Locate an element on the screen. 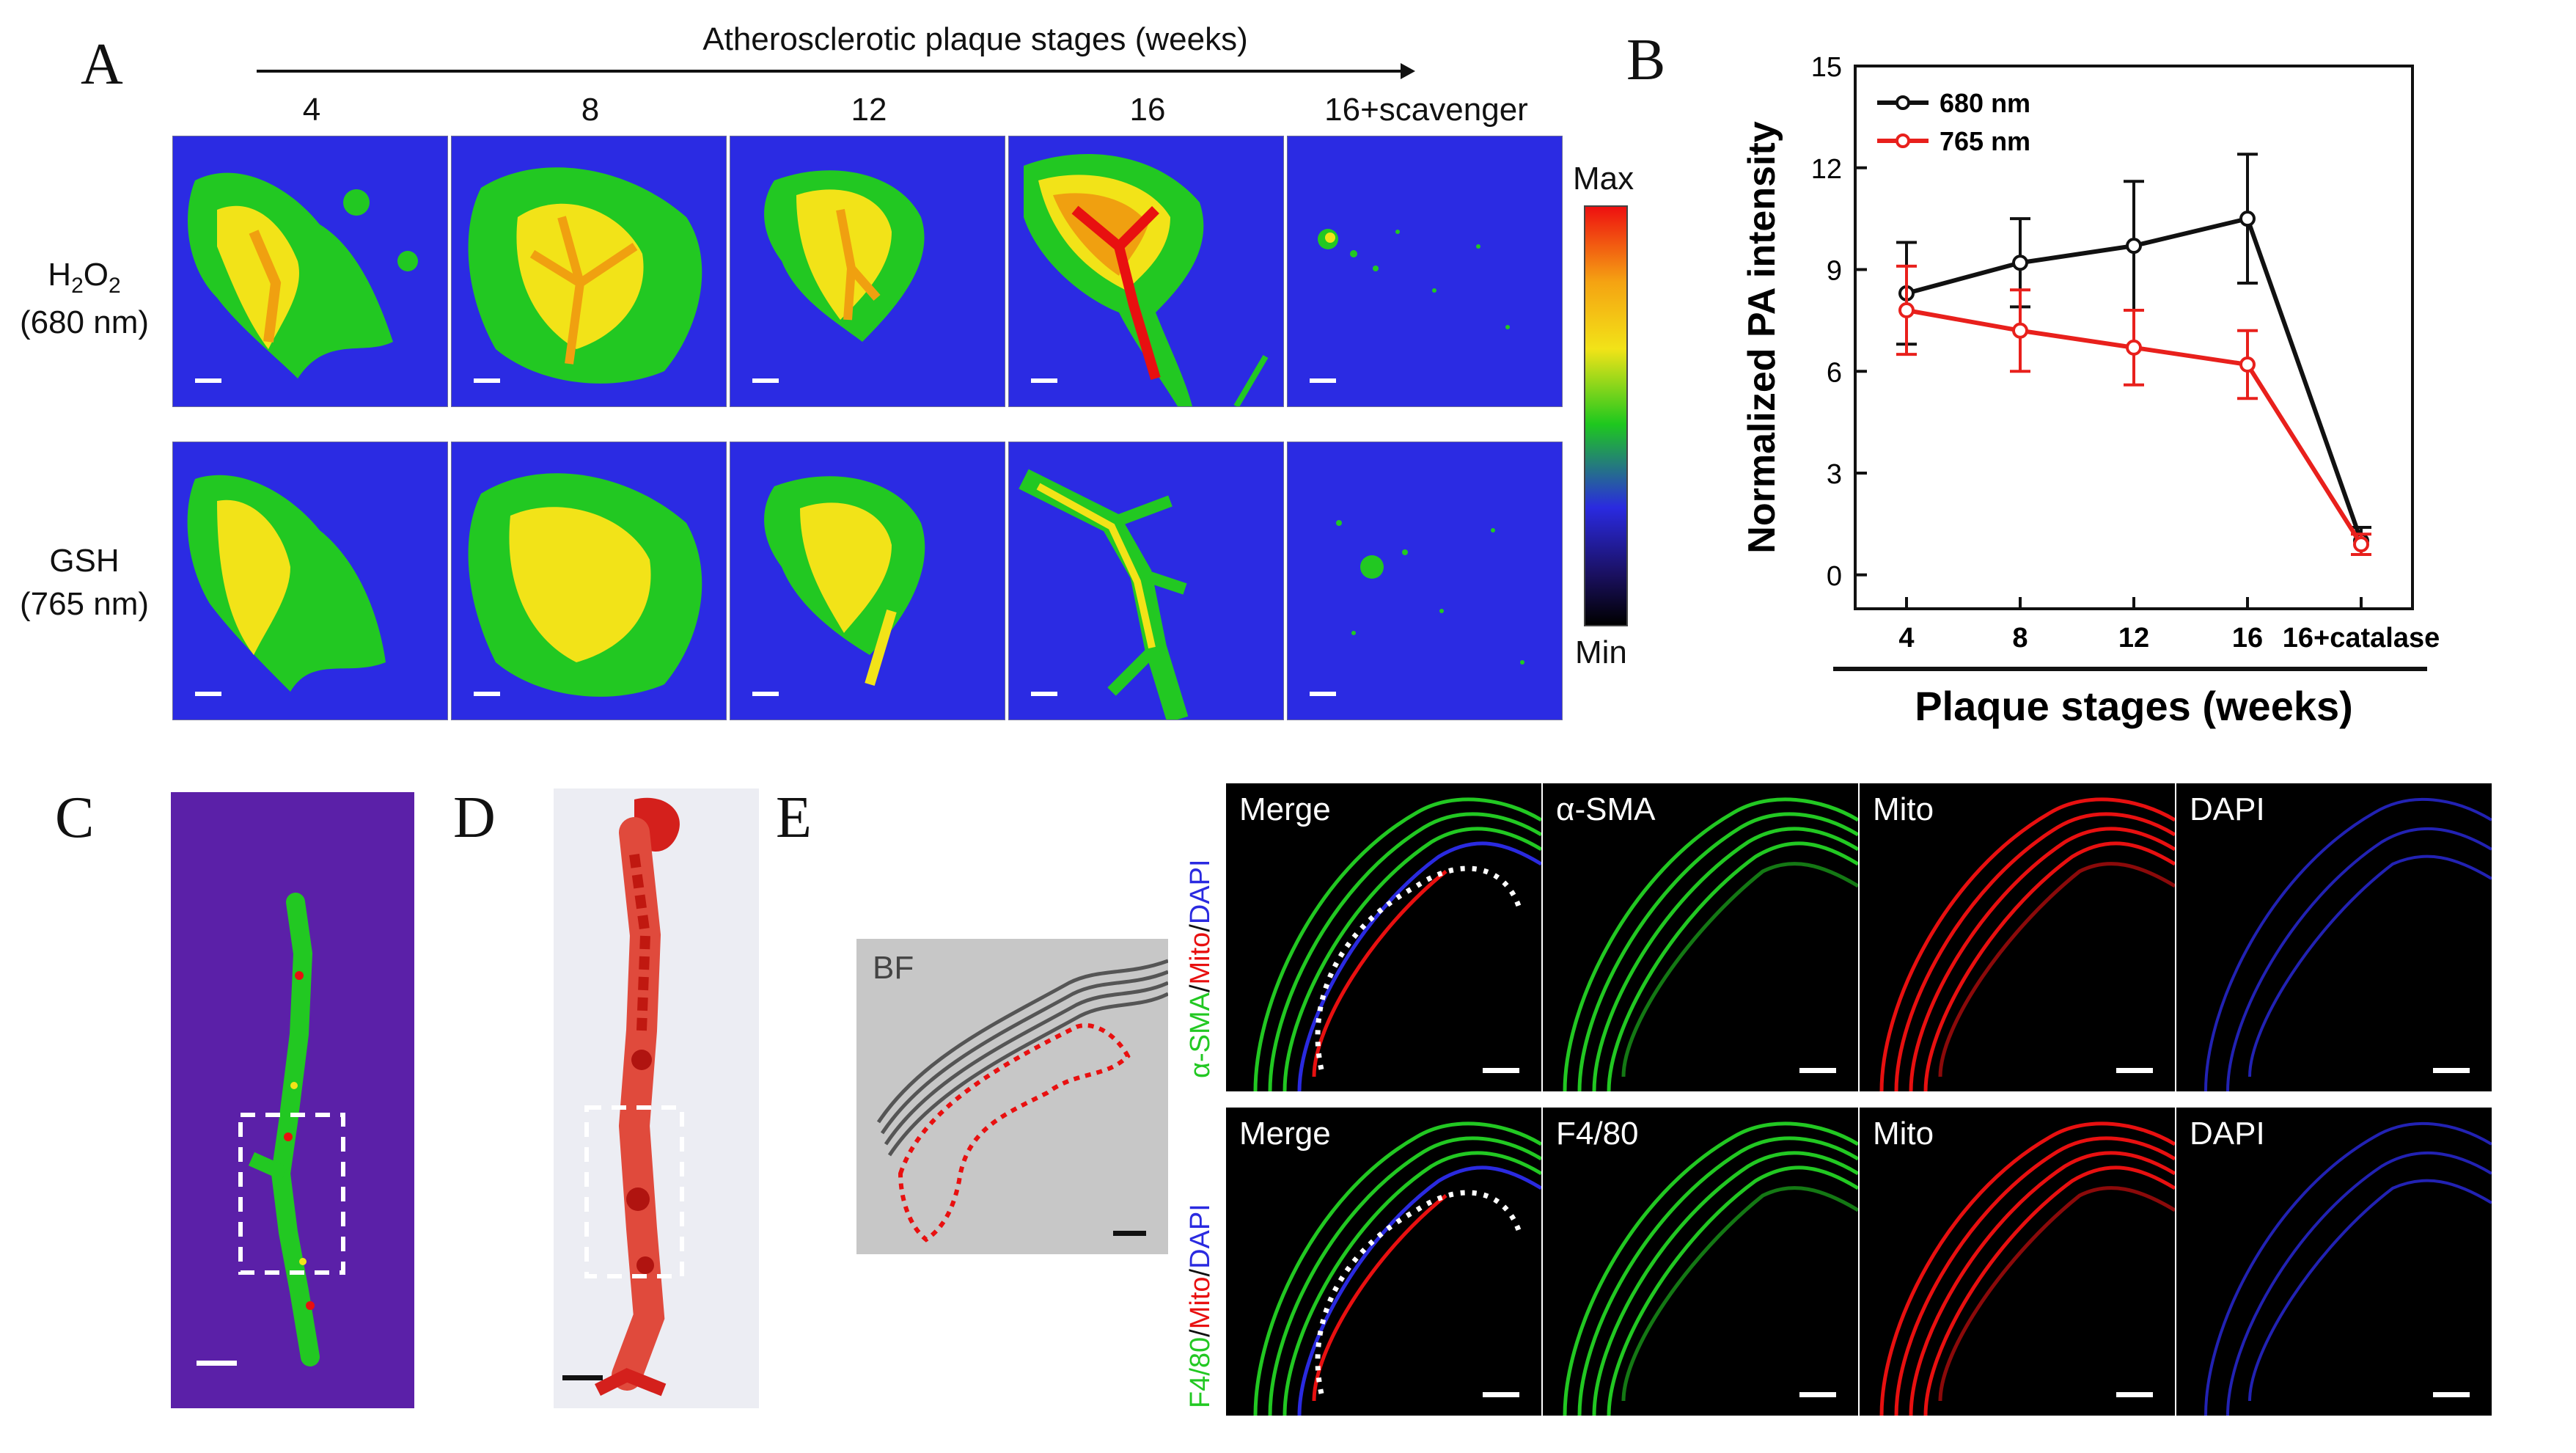  panel-a-header-arrow-line is located at coordinates (833, 71).